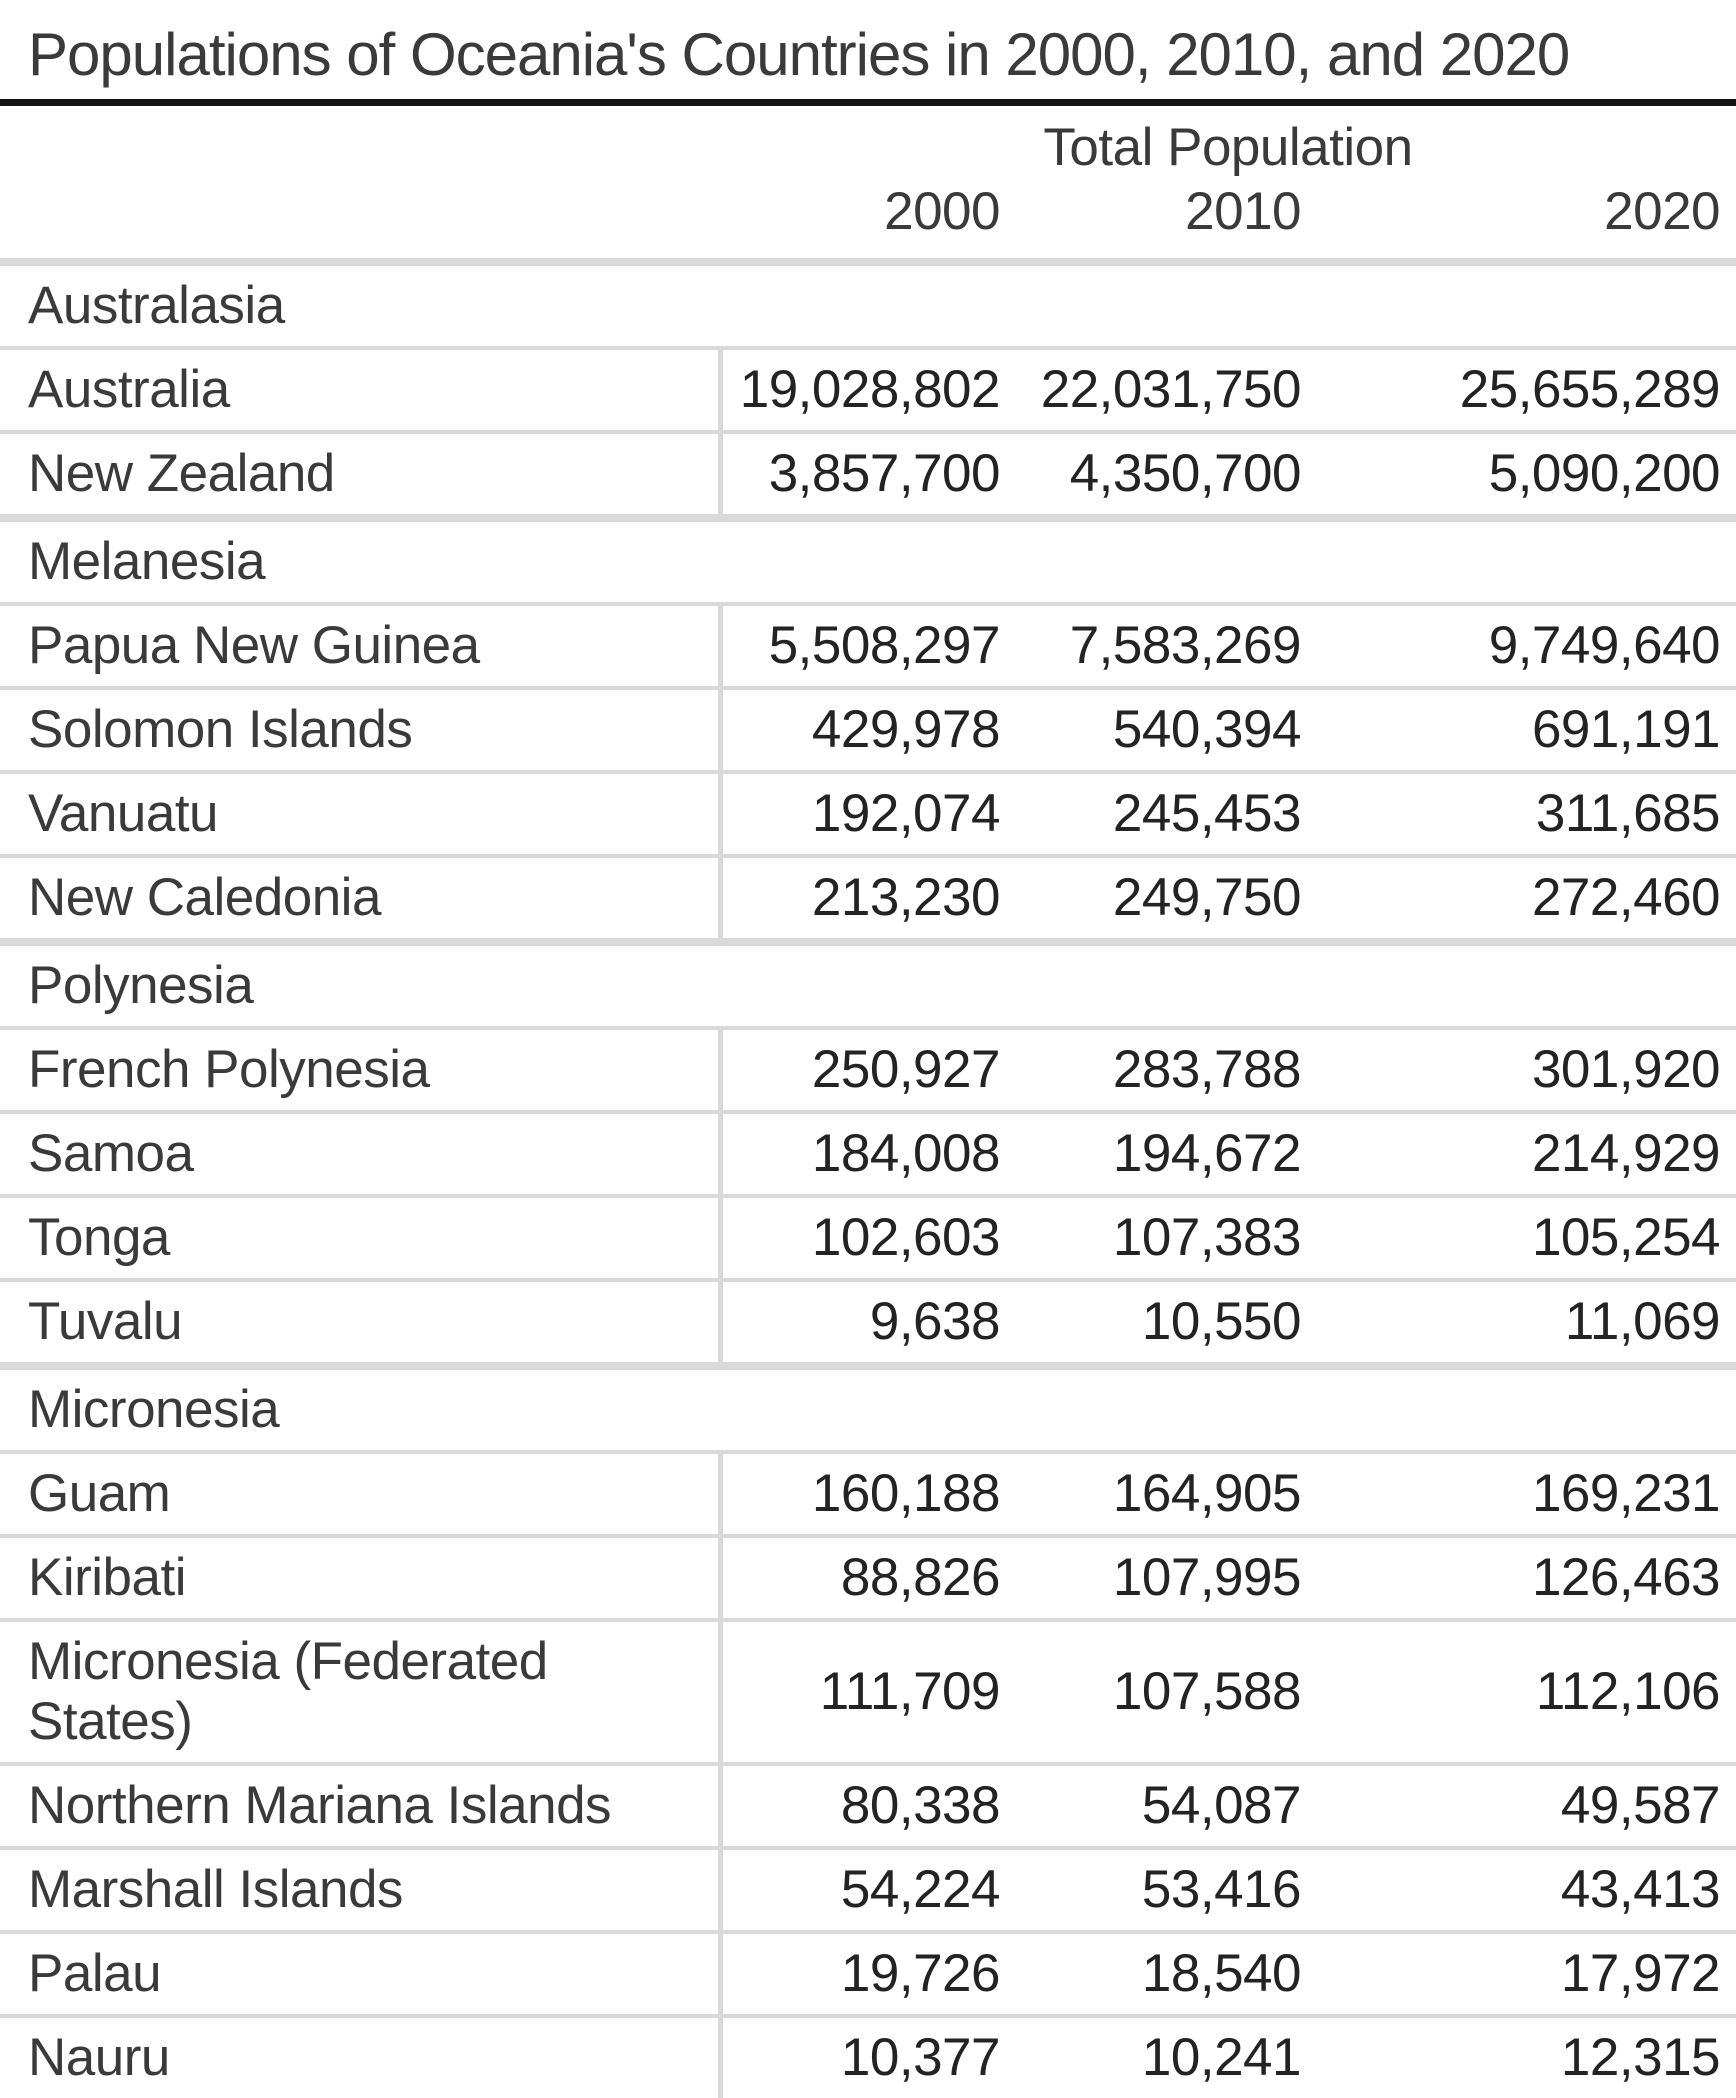  I want to click on section-header-row: Australasia, so click(868, 303).